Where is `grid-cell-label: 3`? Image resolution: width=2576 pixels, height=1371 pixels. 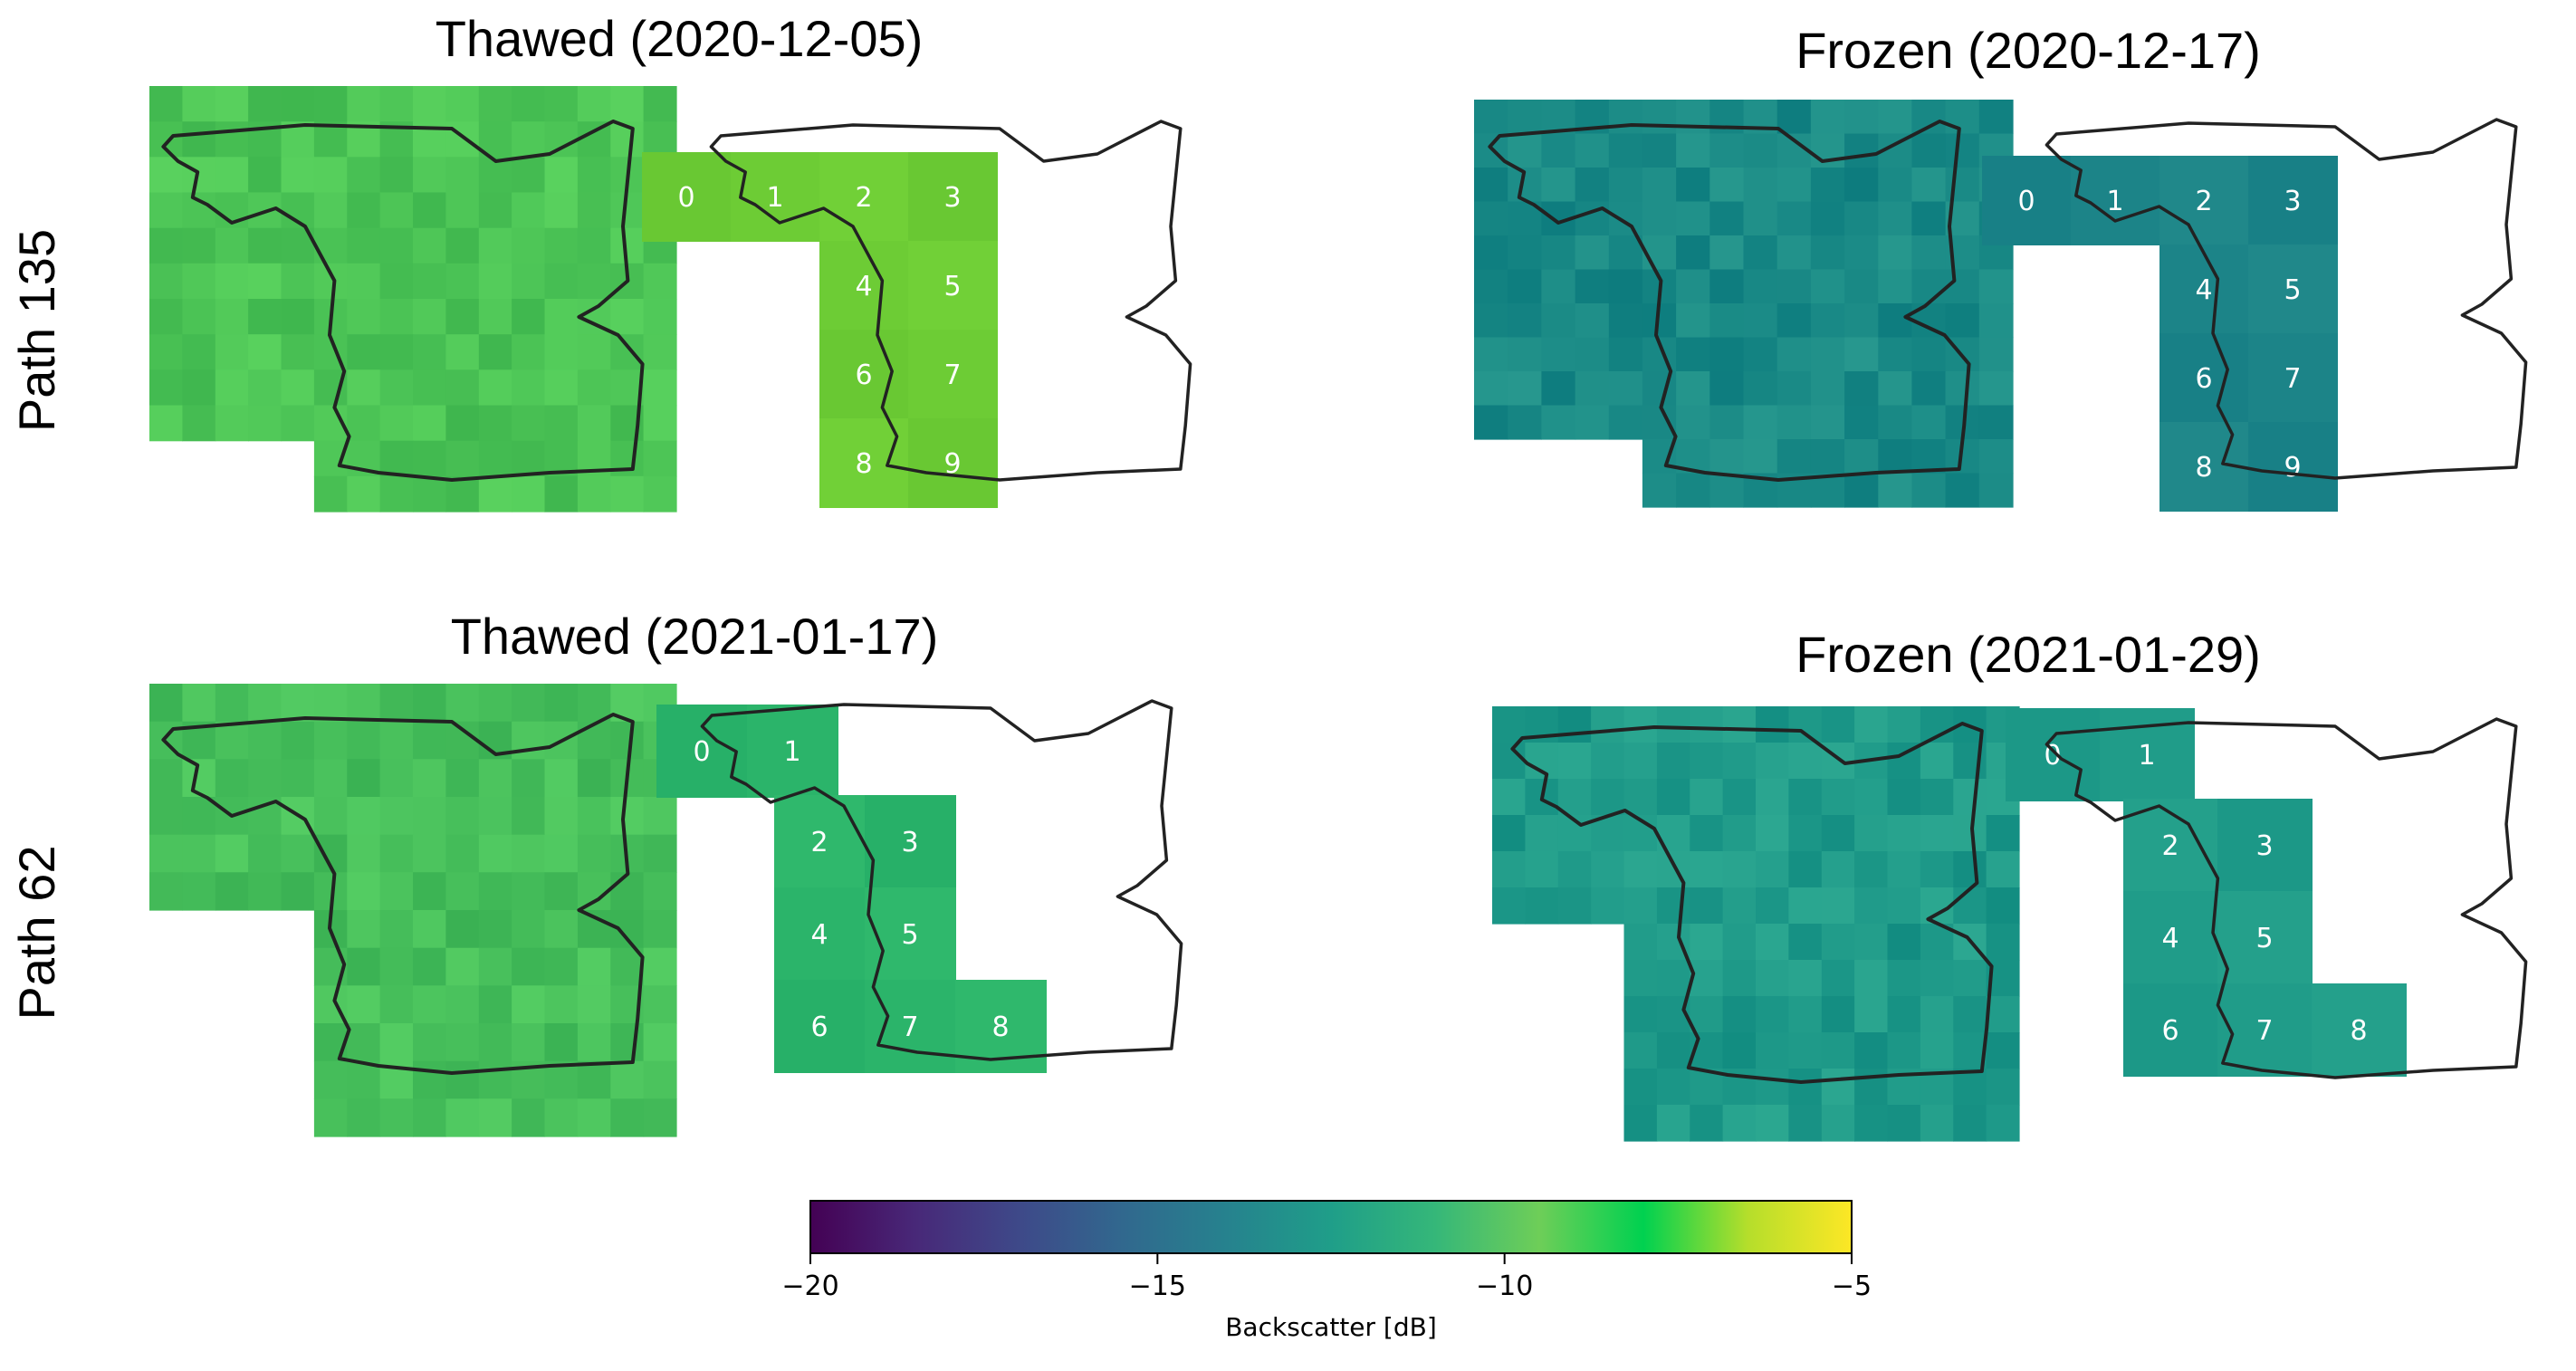
grid-cell-label: 3 is located at coordinates (2264, 846).